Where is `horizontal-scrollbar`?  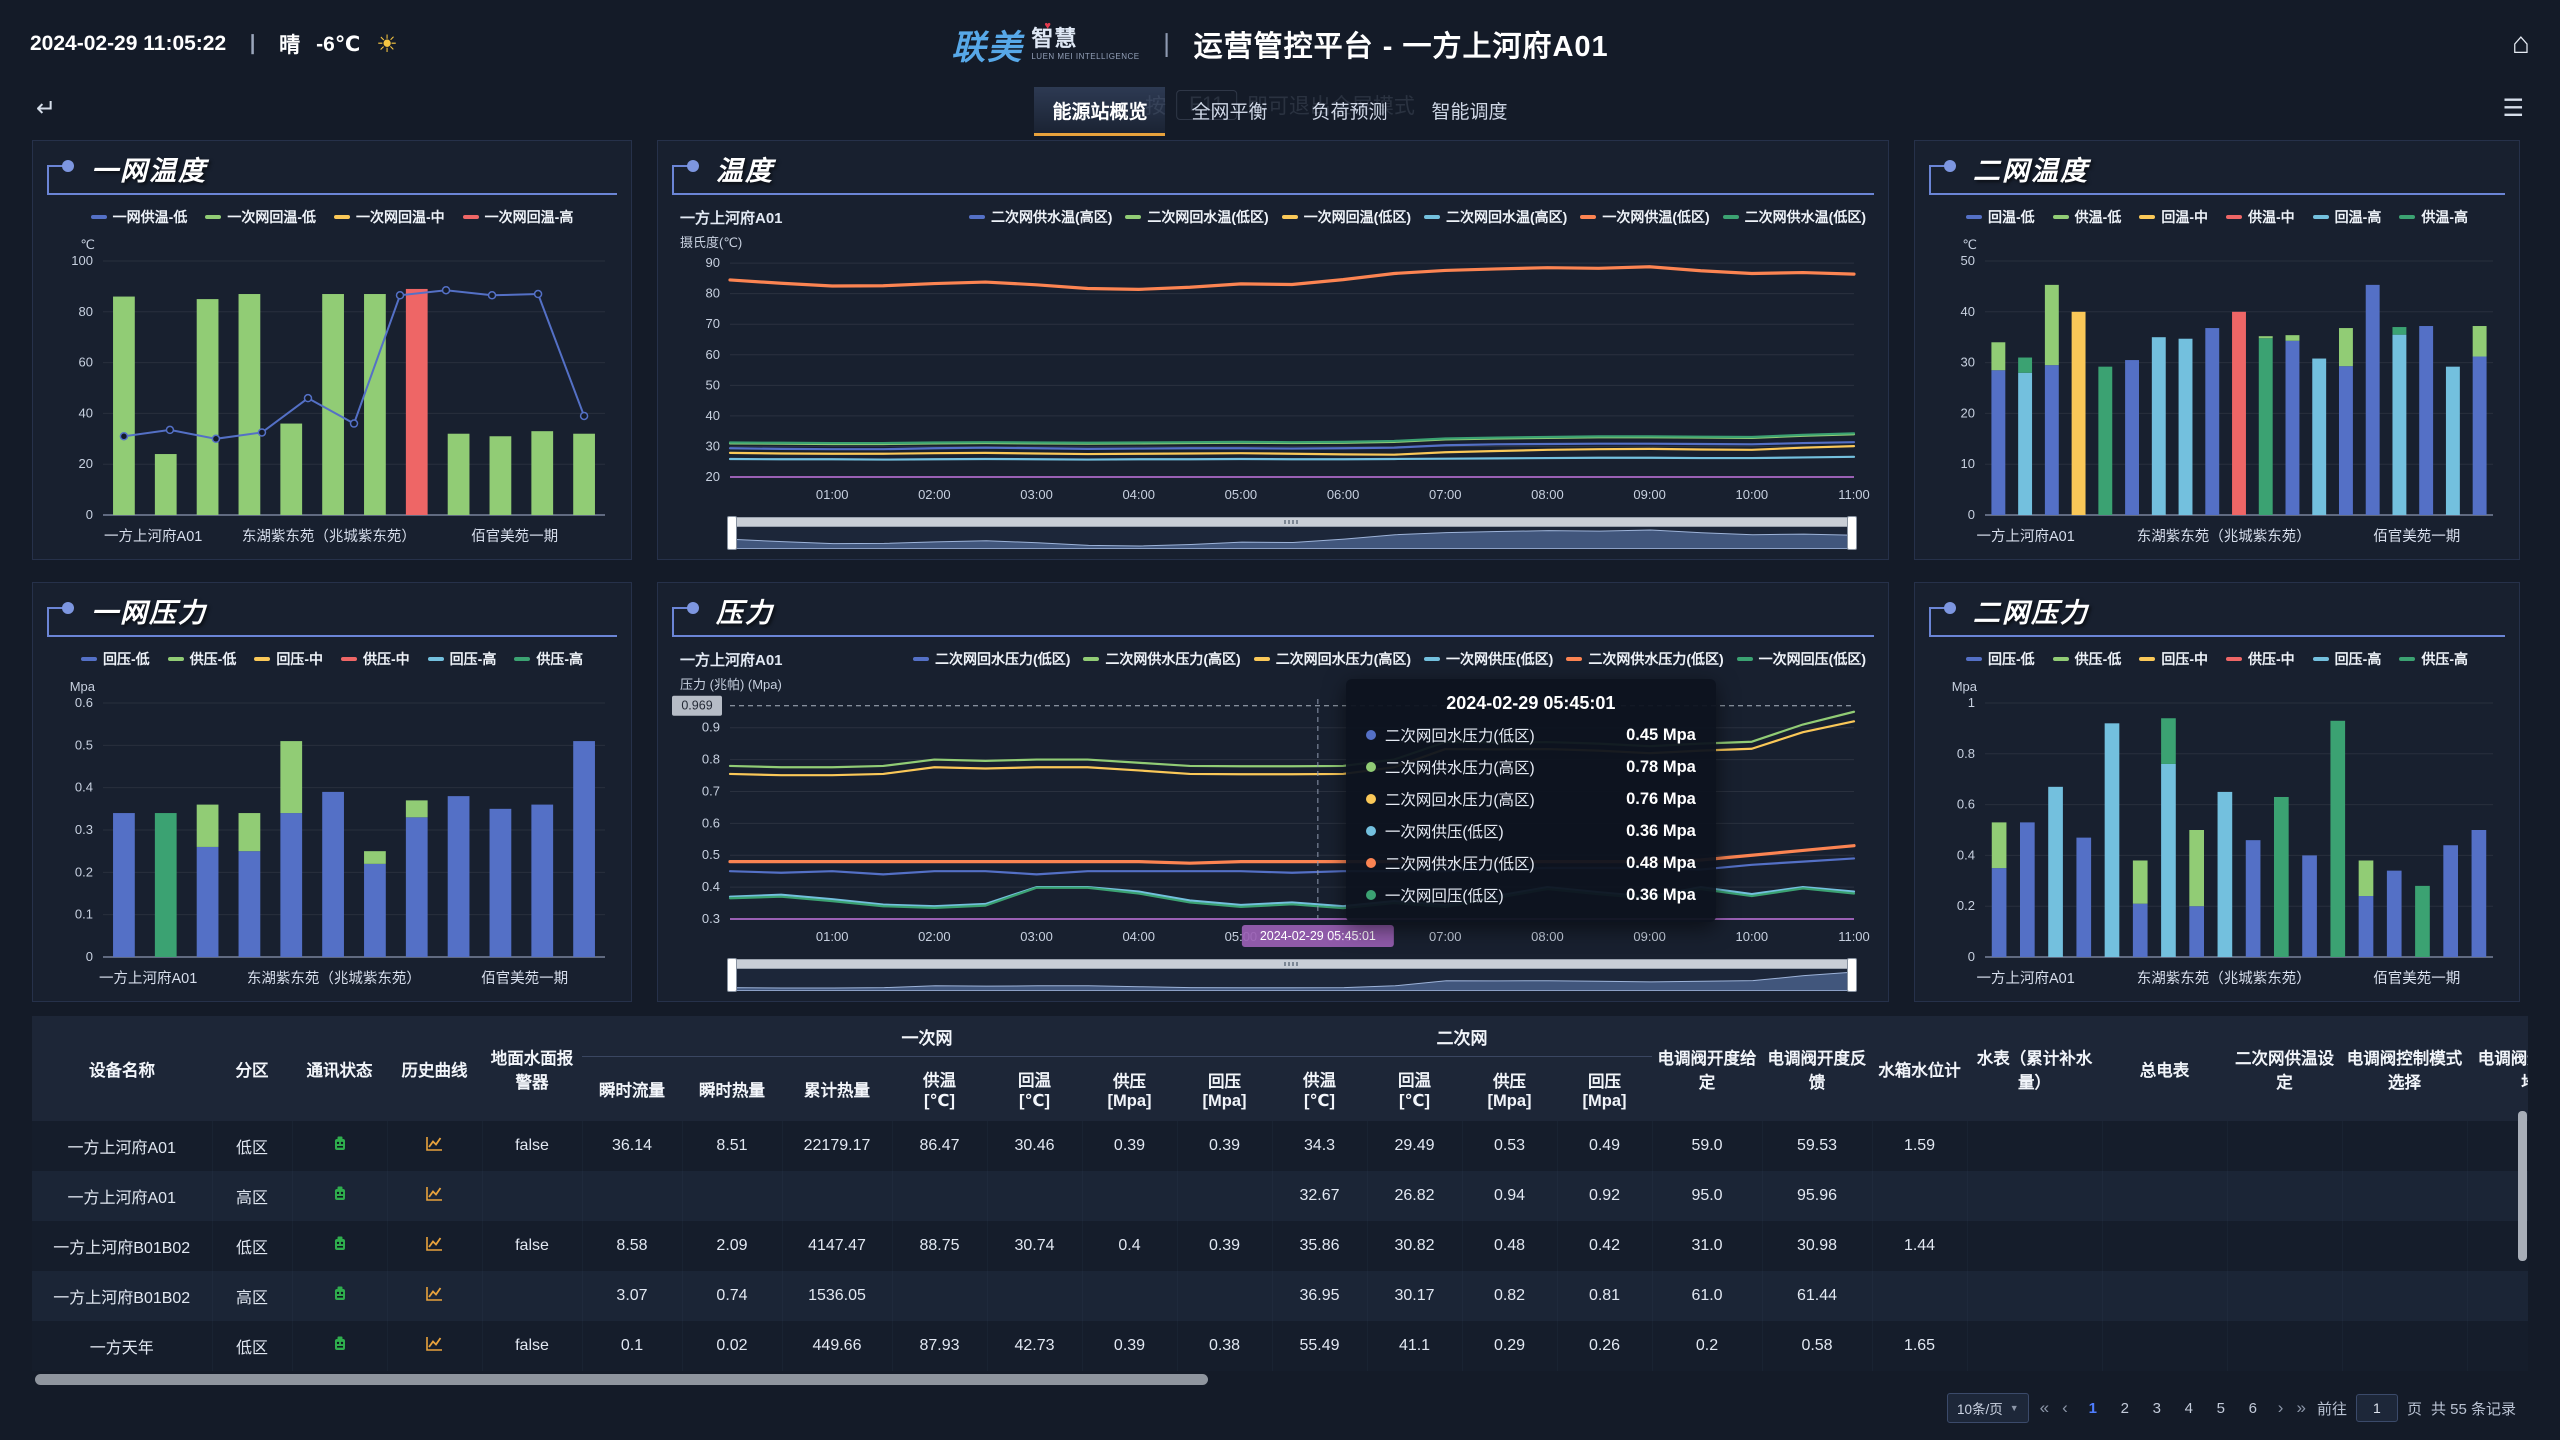
horizontal-scrollbar is located at coordinates (1280, 1379).